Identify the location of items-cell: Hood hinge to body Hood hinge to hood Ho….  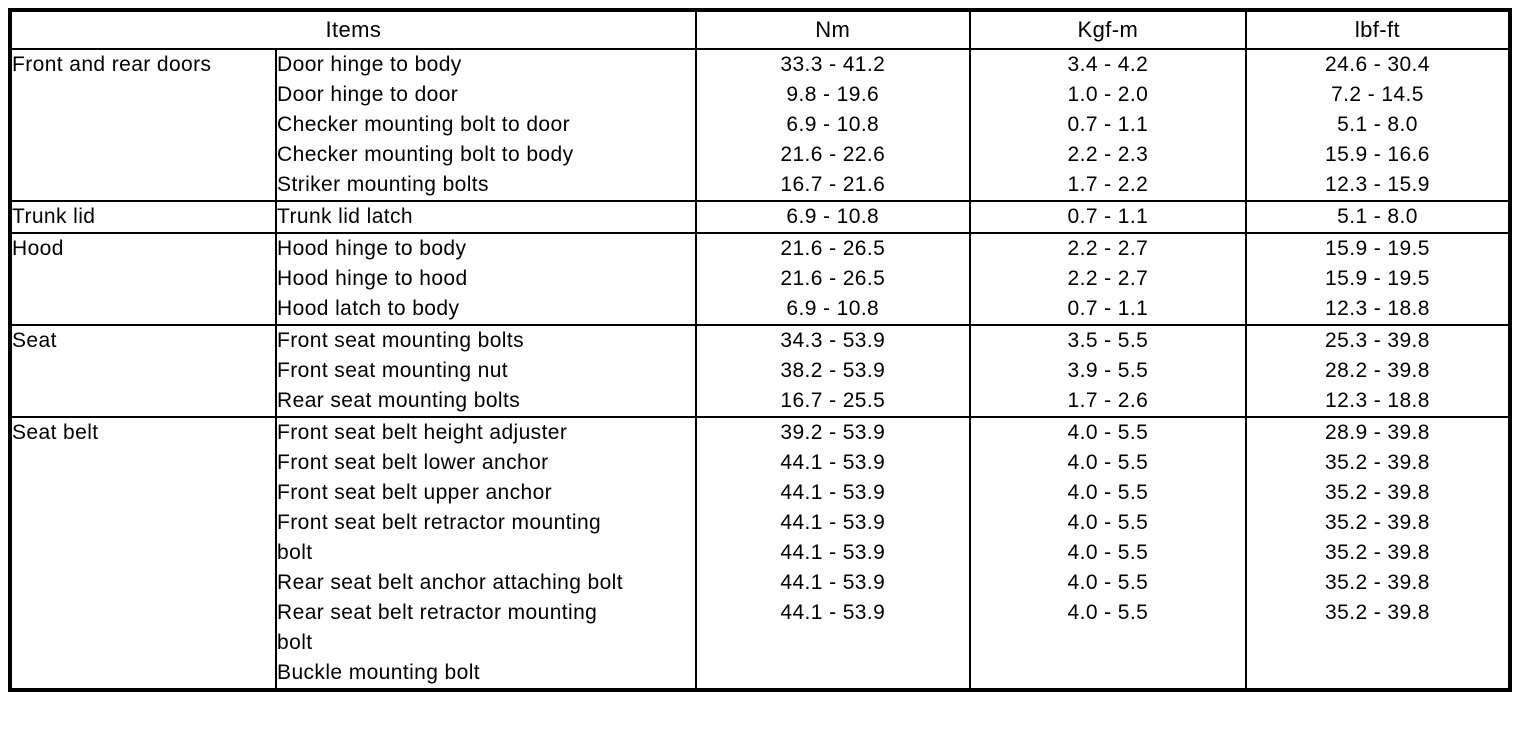
(486, 279).